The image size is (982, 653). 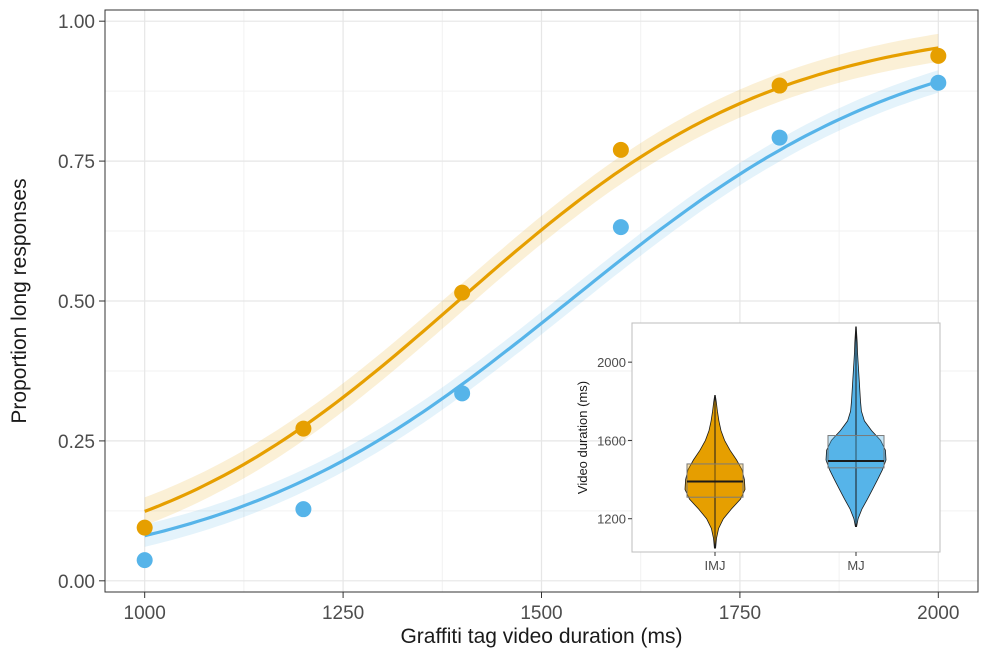 What do you see at coordinates (611, 519) in the screenshot?
I see `inset-y-tick-label: 1200` at bounding box center [611, 519].